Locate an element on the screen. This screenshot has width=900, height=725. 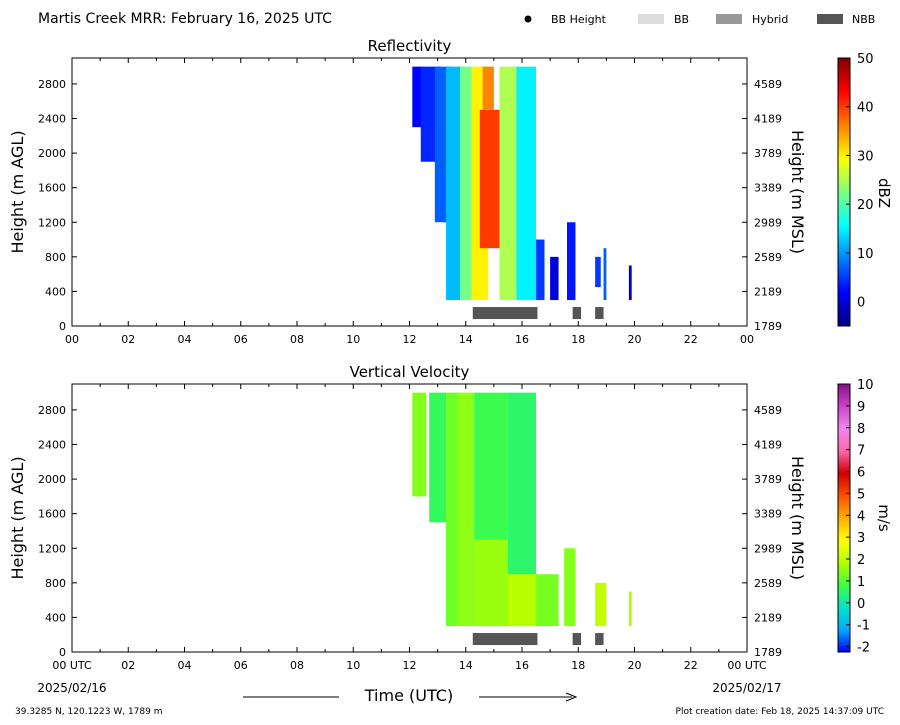
date-end: 2025/02/17 is located at coordinates (746, 688).